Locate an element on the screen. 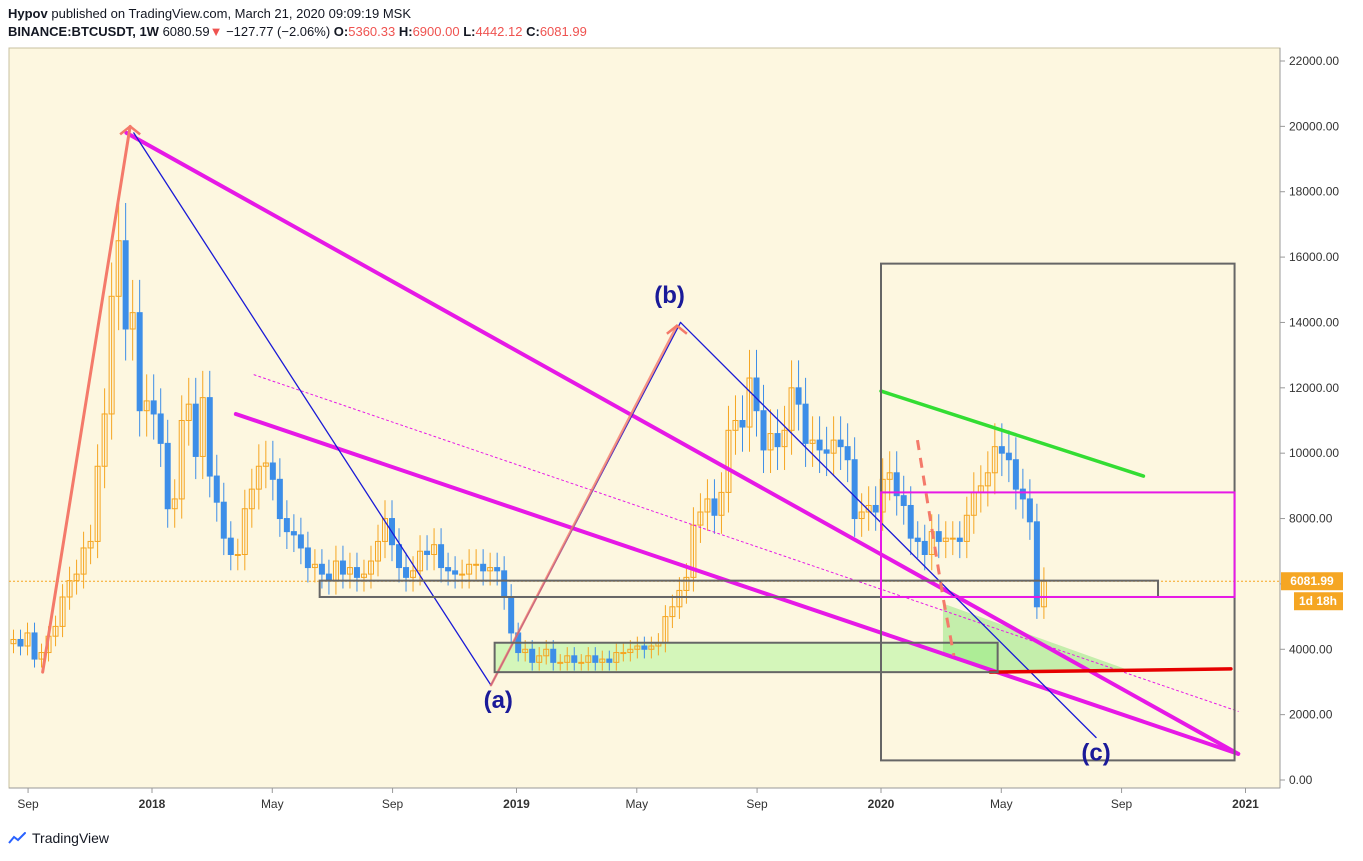 The image size is (1363, 861). projected-path is located at coordinates (935, 548).